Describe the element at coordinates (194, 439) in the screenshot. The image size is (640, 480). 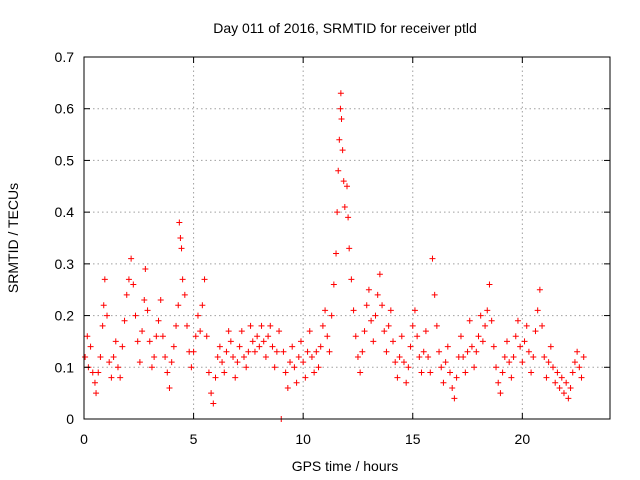
I see `x-tick-label: 5` at that location.